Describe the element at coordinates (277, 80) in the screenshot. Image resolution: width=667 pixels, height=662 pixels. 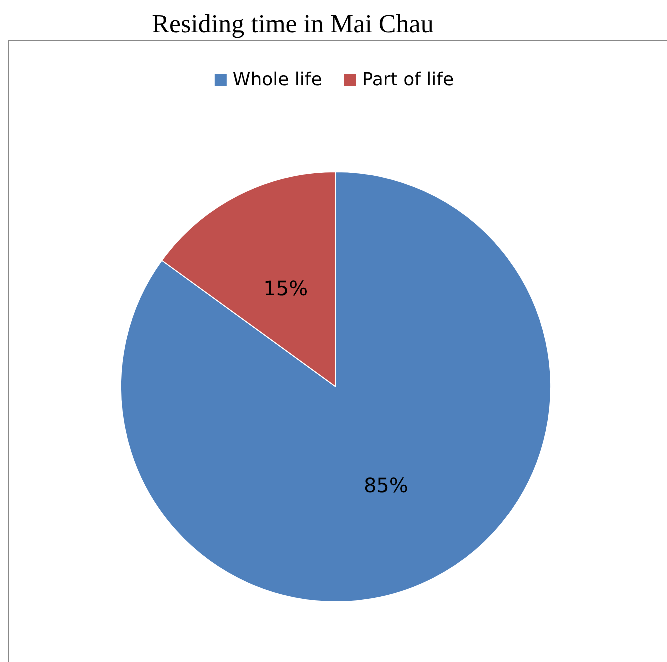
I see `legend-label: Whole life` at that location.